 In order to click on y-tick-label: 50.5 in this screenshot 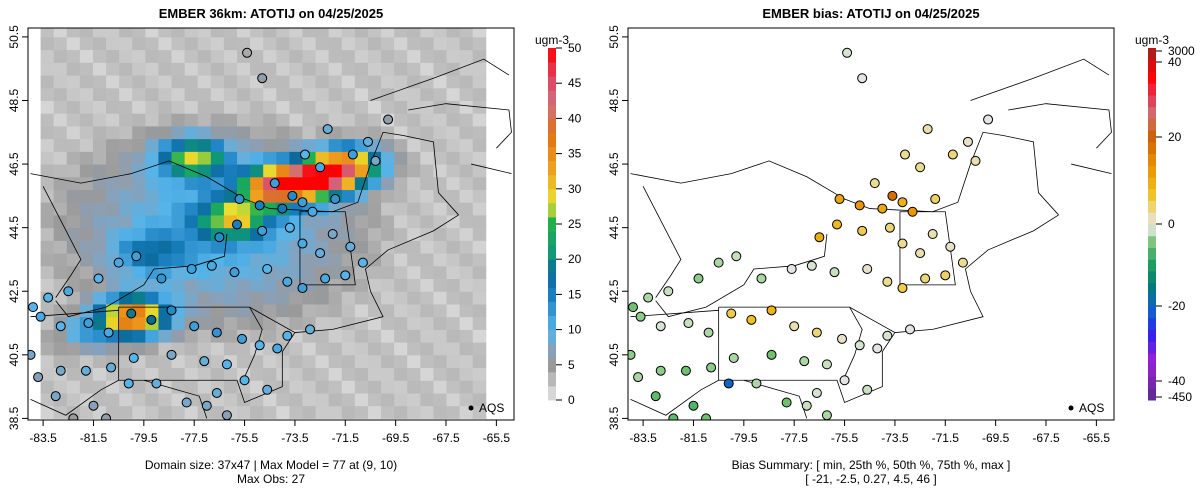, I will do `click(14, 37)`.